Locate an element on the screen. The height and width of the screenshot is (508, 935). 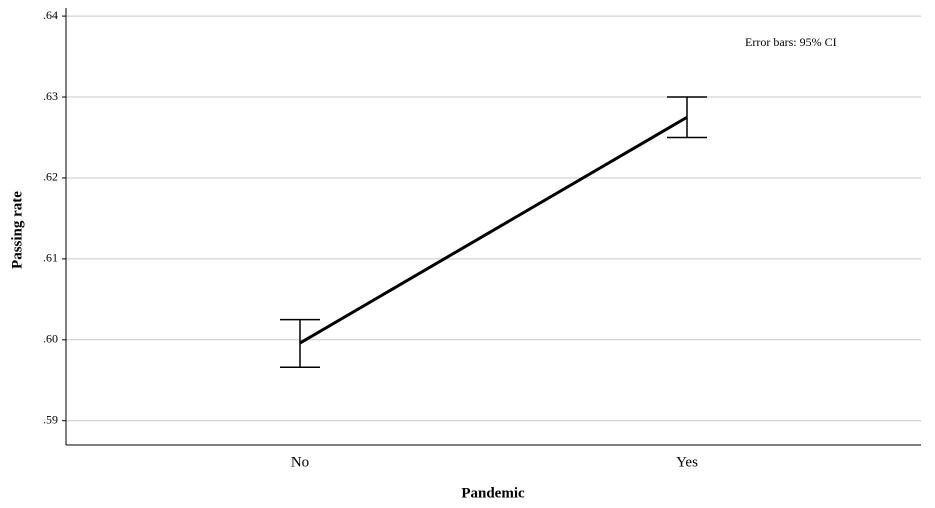
y-tick-label: .62 is located at coordinates (50, 177).